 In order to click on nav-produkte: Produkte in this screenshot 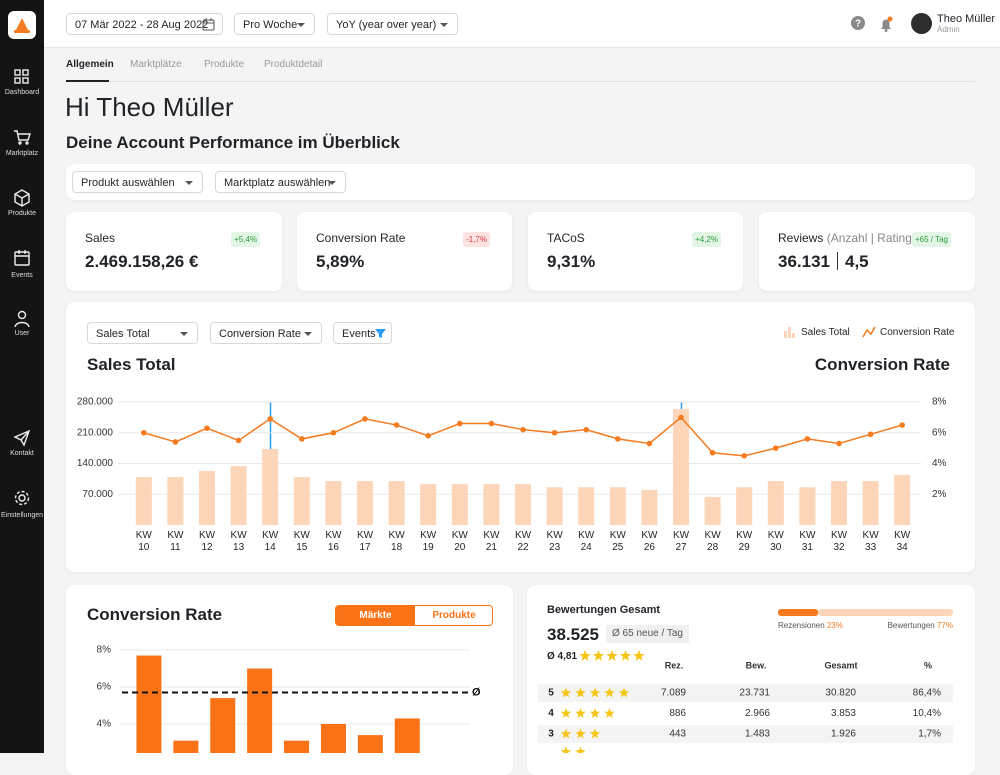, I will do `click(22, 213)`.